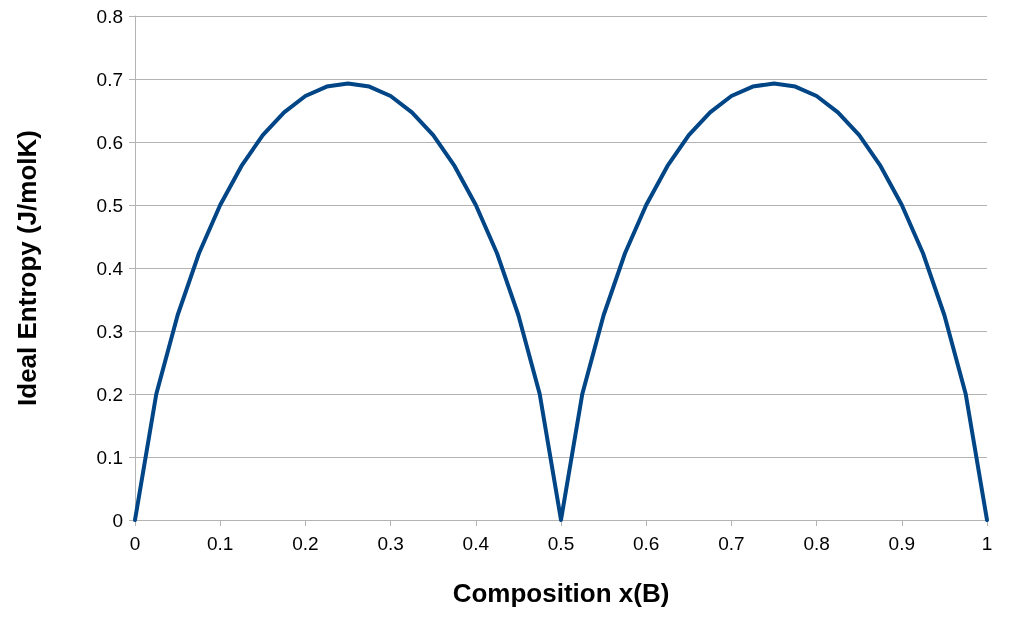 The image size is (1009, 630). Describe the element at coordinates (902, 543) in the screenshot. I see `x-tick-label: 0.9` at that location.